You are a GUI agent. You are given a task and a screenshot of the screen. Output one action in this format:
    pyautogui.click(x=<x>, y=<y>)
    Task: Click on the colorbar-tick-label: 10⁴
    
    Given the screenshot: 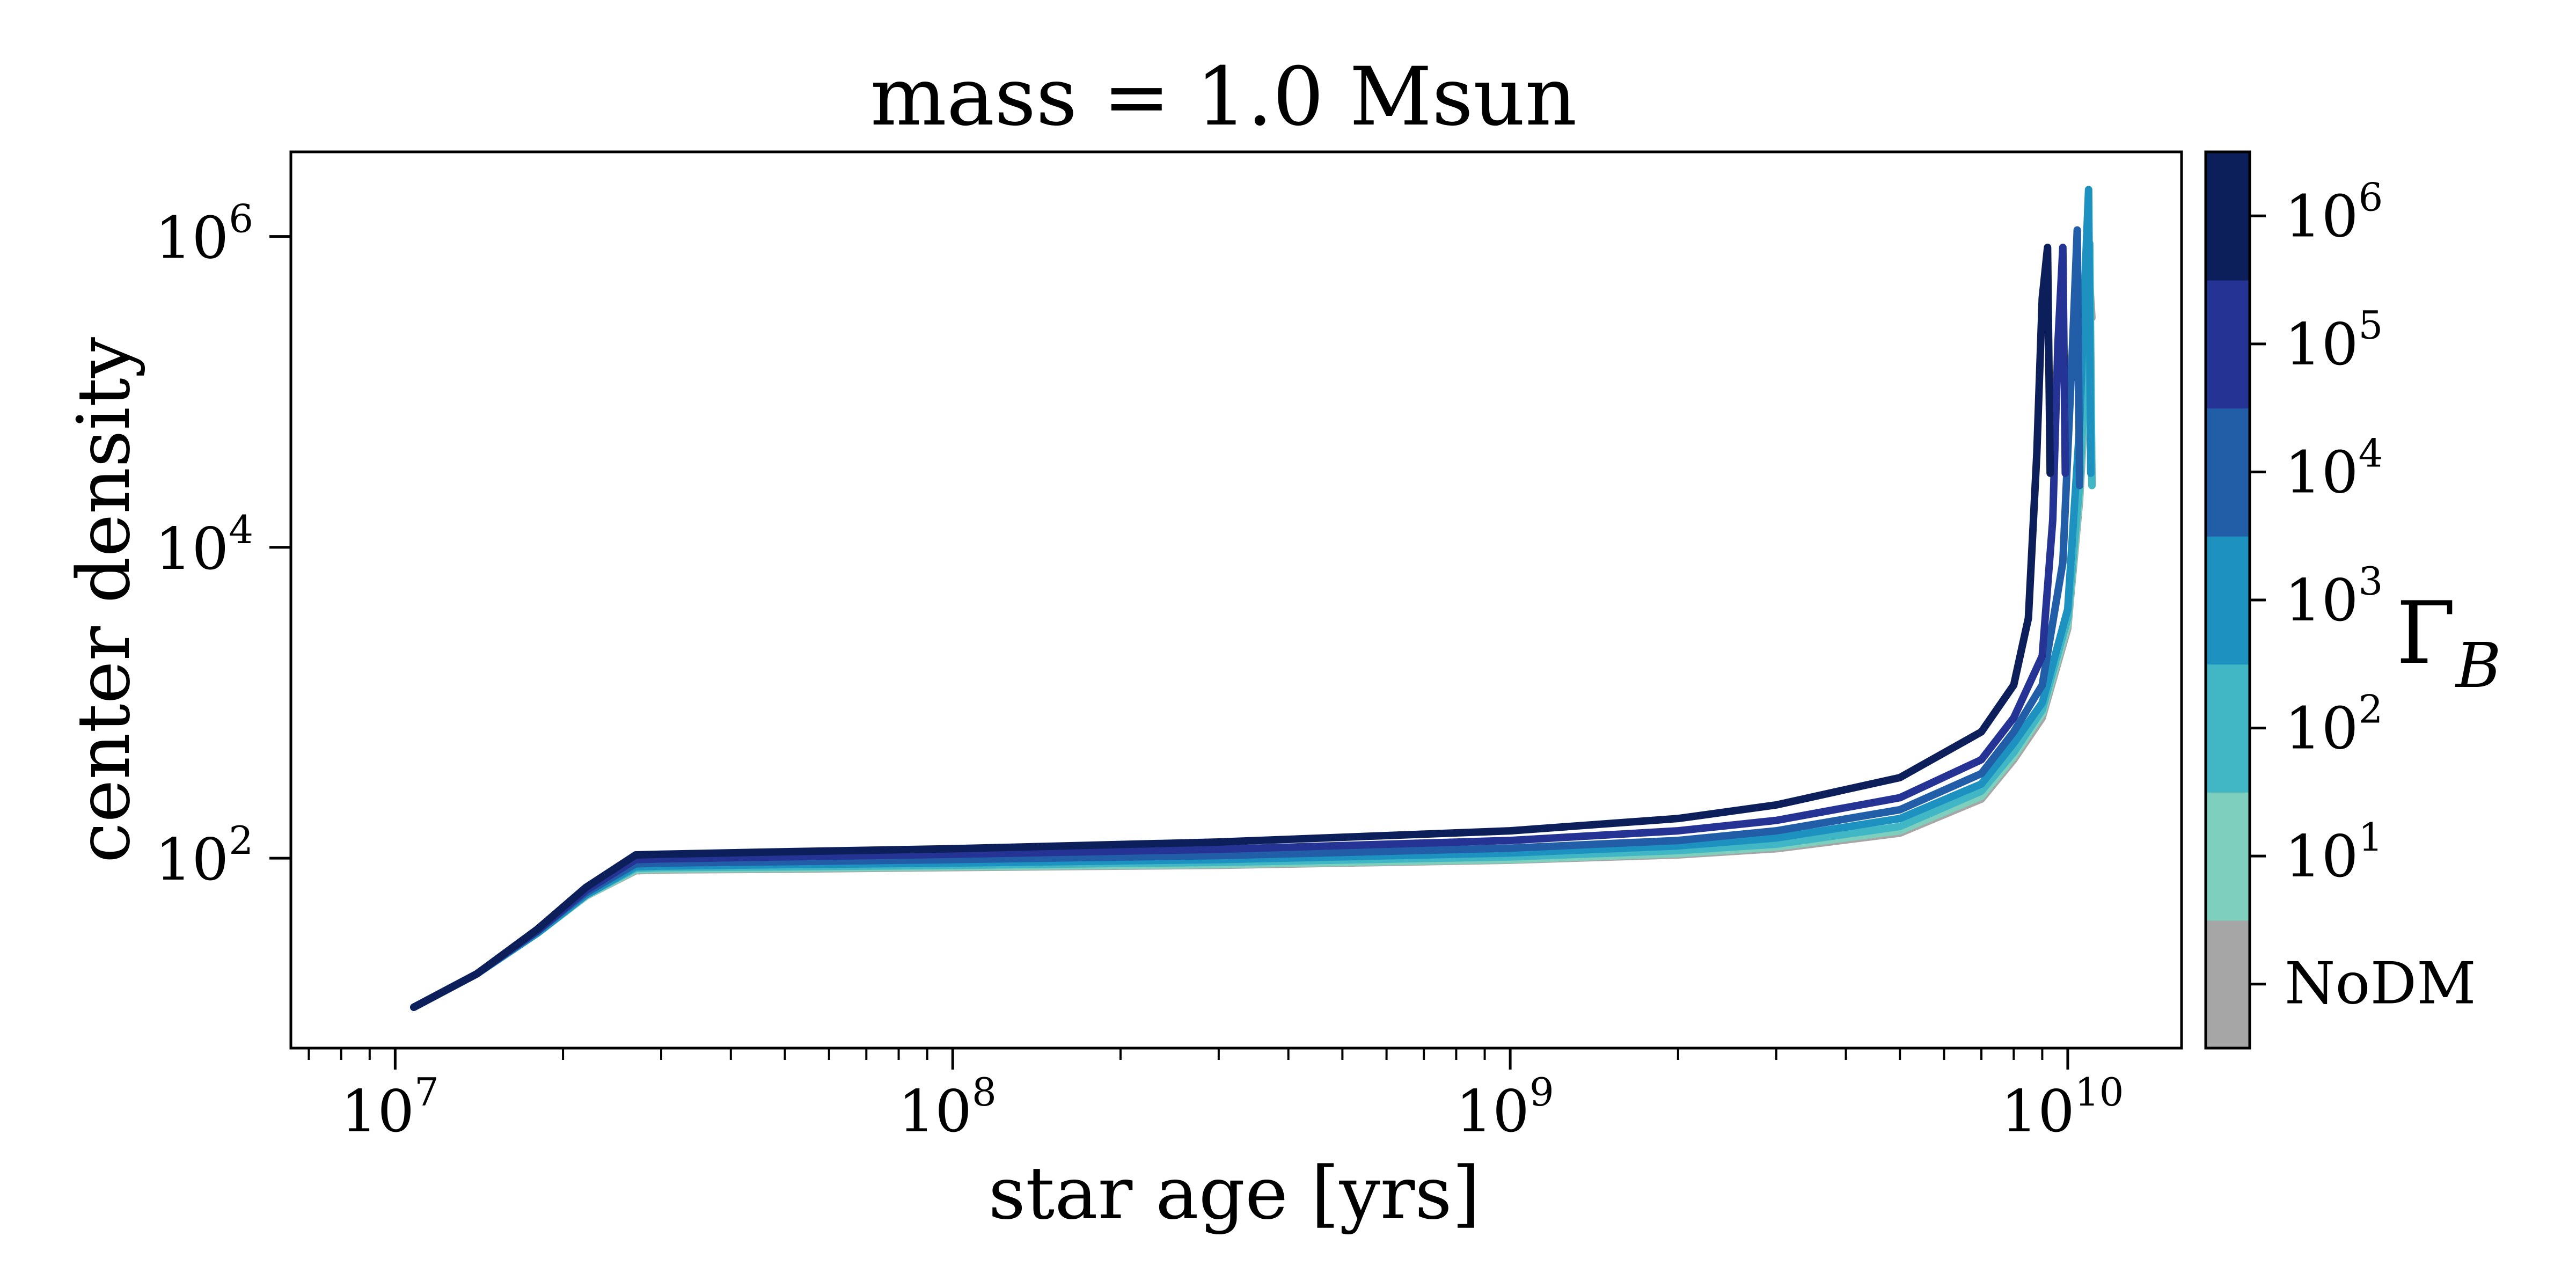 What is the action you would take?
    pyautogui.click(x=2334, y=468)
    